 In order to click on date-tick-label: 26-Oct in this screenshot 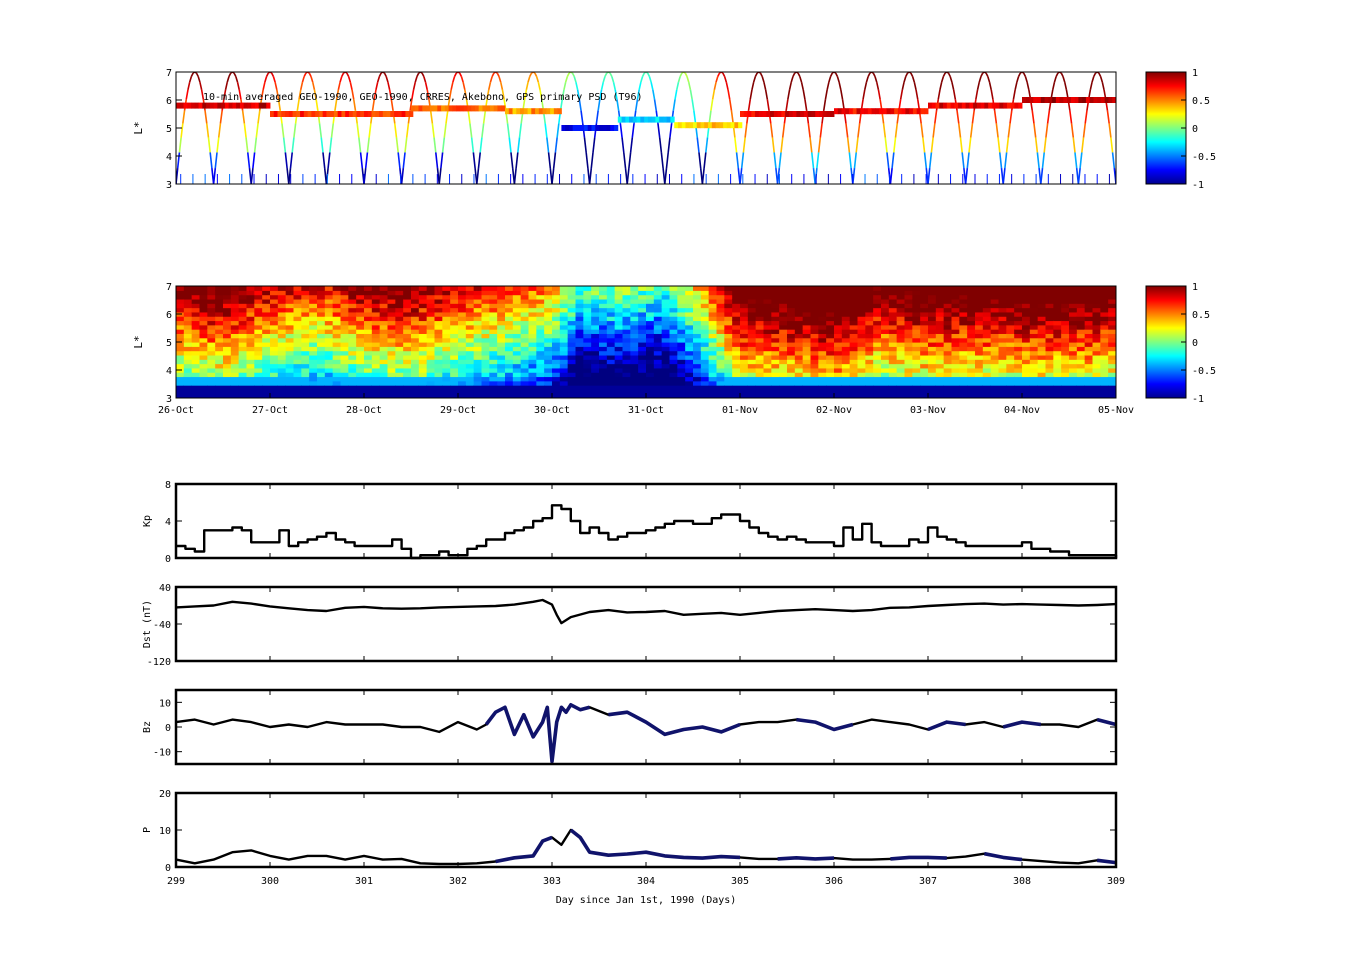, I will do `click(176, 410)`.